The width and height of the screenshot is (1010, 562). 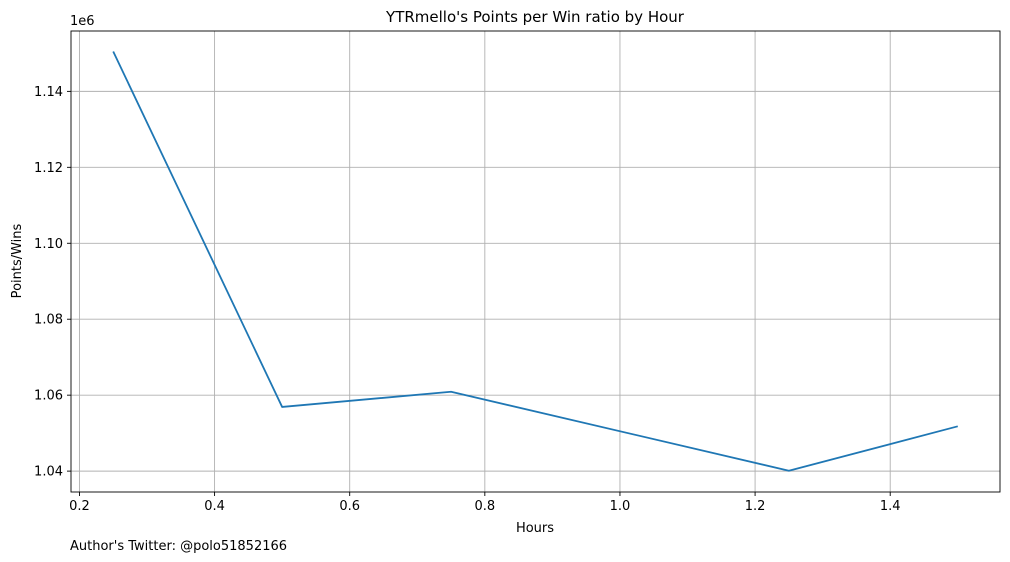 What do you see at coordinates (48, 472) in the screenshot?
I see `y-tick-label: 1.04` at bounding box center [48, 472].